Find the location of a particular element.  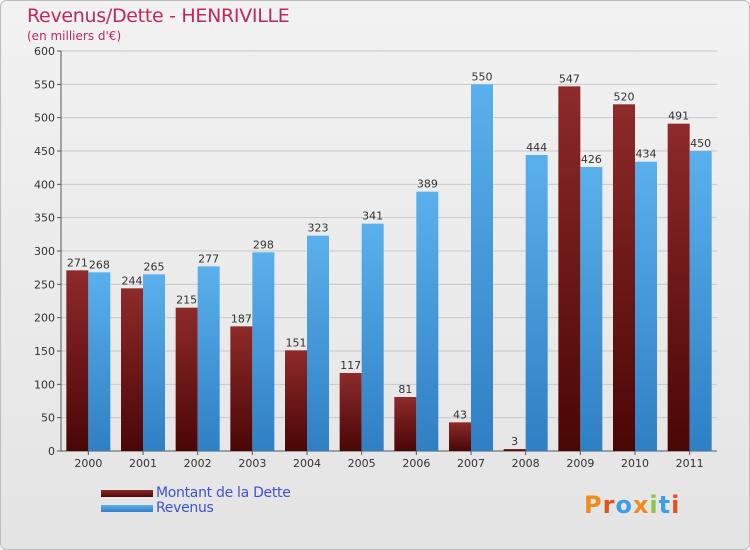

x-tick-label: 2008 is located at coordinates (526, 463).